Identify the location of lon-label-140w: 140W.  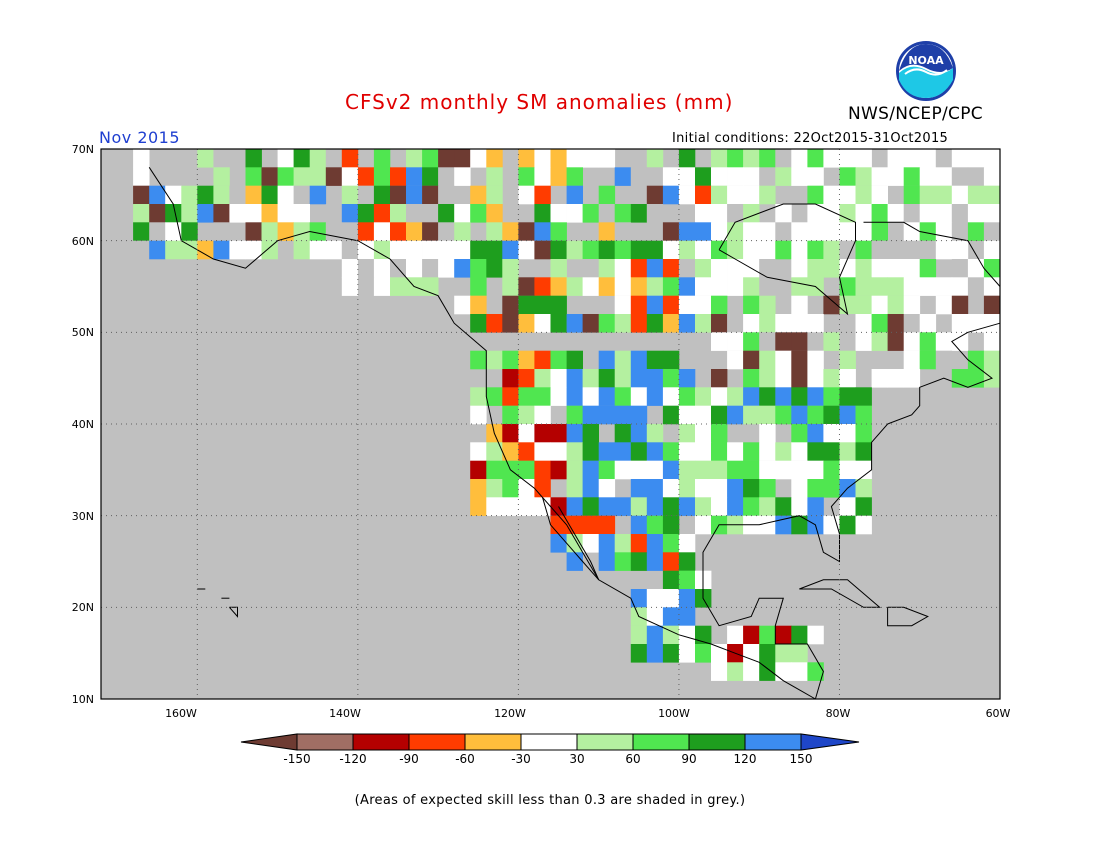
(345, 713).